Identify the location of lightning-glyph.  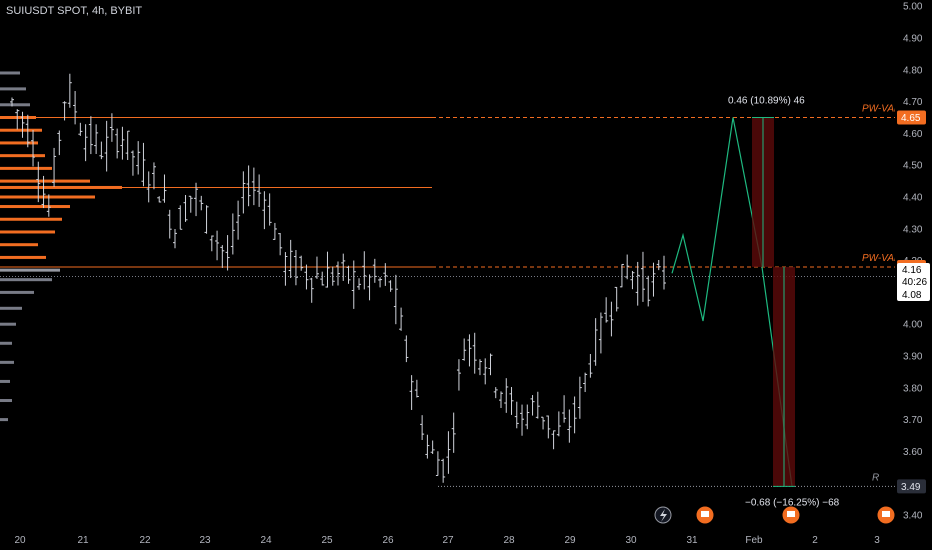
(663, 515).